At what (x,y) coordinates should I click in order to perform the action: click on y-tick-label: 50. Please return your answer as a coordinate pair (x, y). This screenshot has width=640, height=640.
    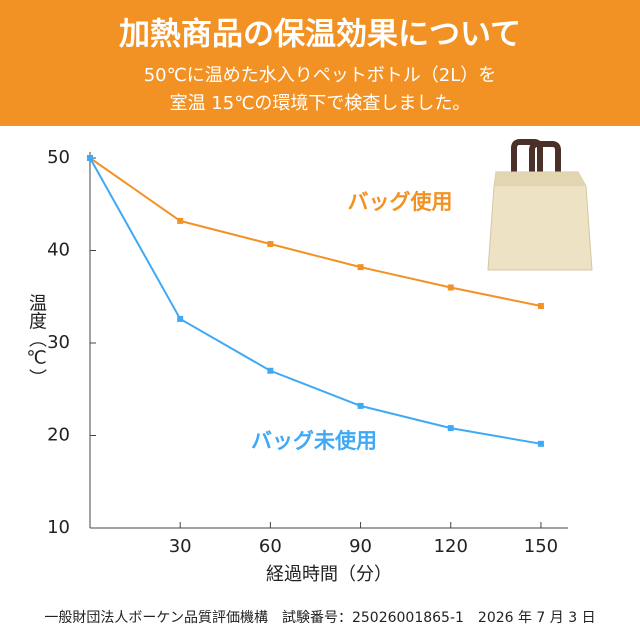
    Looking at the image, I should click on (58, 157).